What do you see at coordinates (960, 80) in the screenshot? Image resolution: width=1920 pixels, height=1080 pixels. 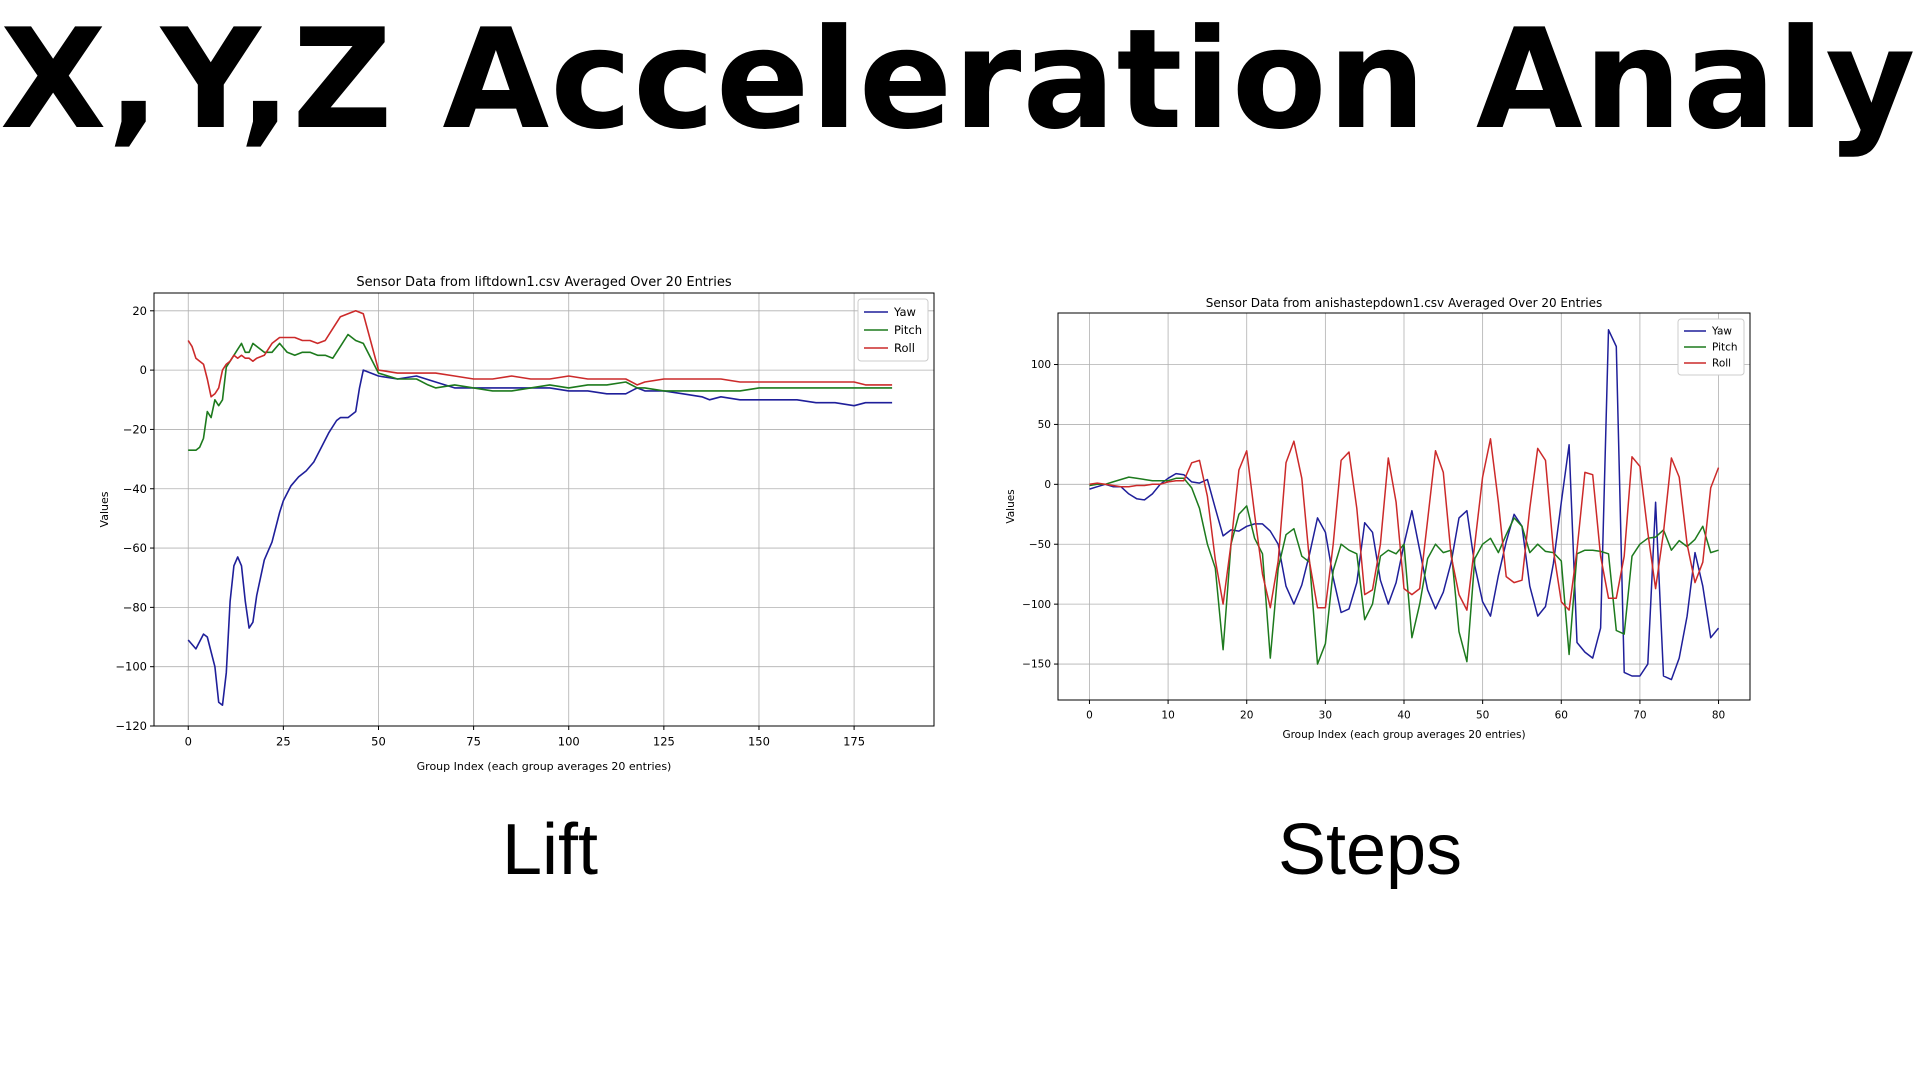 I see `page-title: X,Y,Z Acceleration Analysis` at bounding box center [960, 80].